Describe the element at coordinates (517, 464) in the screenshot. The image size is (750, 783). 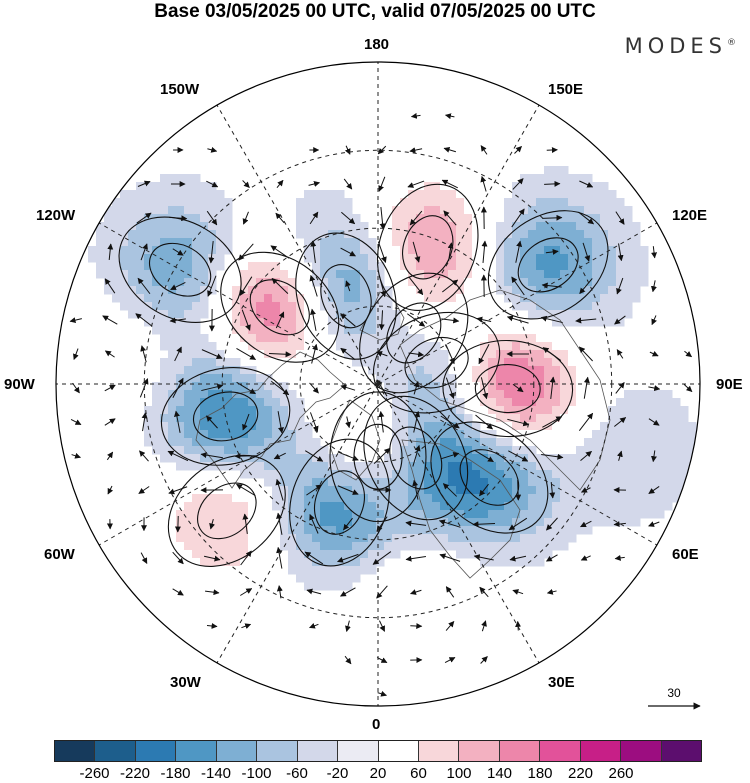
I see `meridian-line` at that location.